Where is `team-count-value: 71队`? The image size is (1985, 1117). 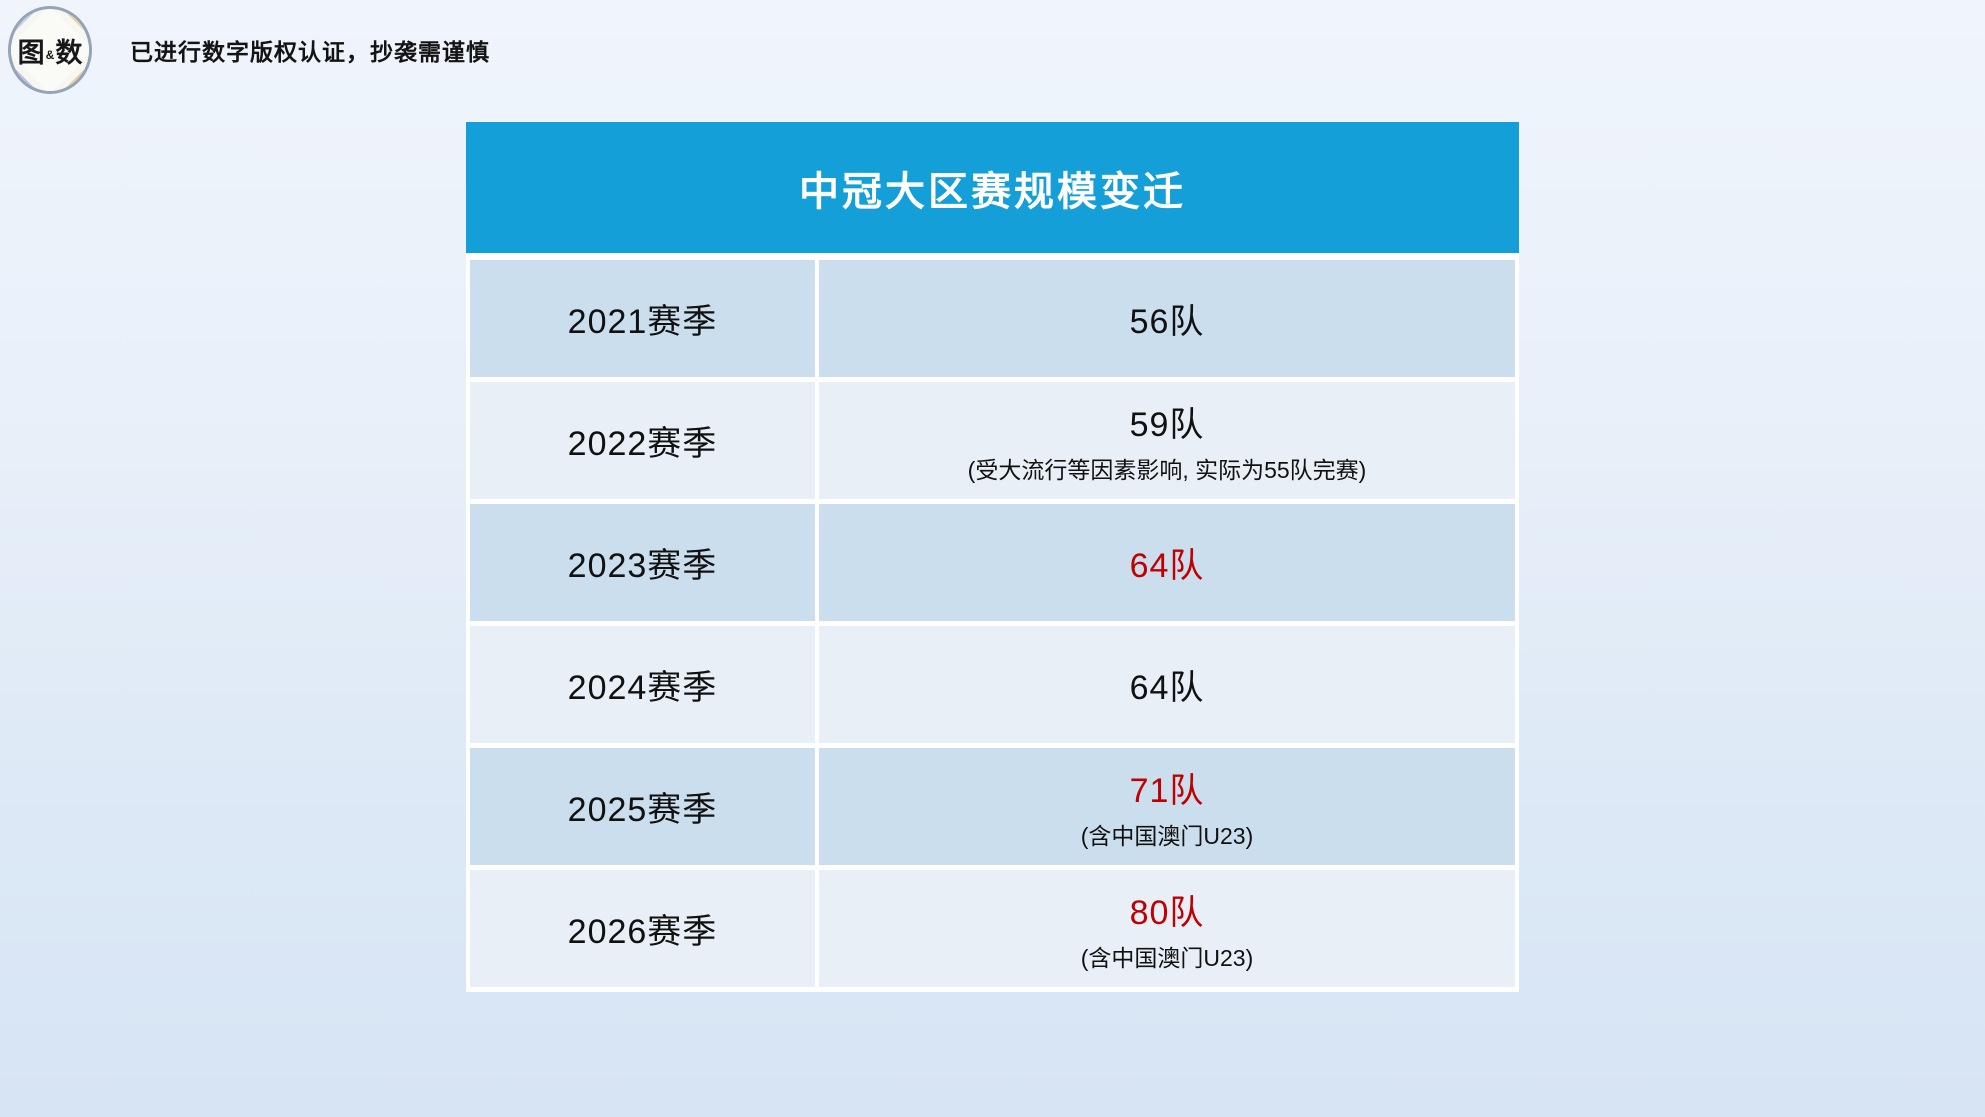 team-count-value: 71队 is located at coordinates (1167, 790).